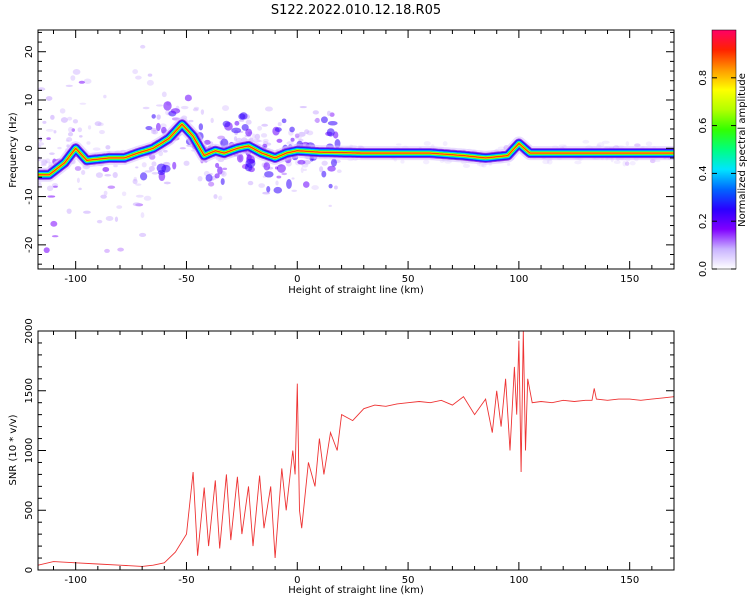 Image resolution: width=750 pixels, height=600 pixels. I want to click on x-tick-label: -50, so click(186, 279).